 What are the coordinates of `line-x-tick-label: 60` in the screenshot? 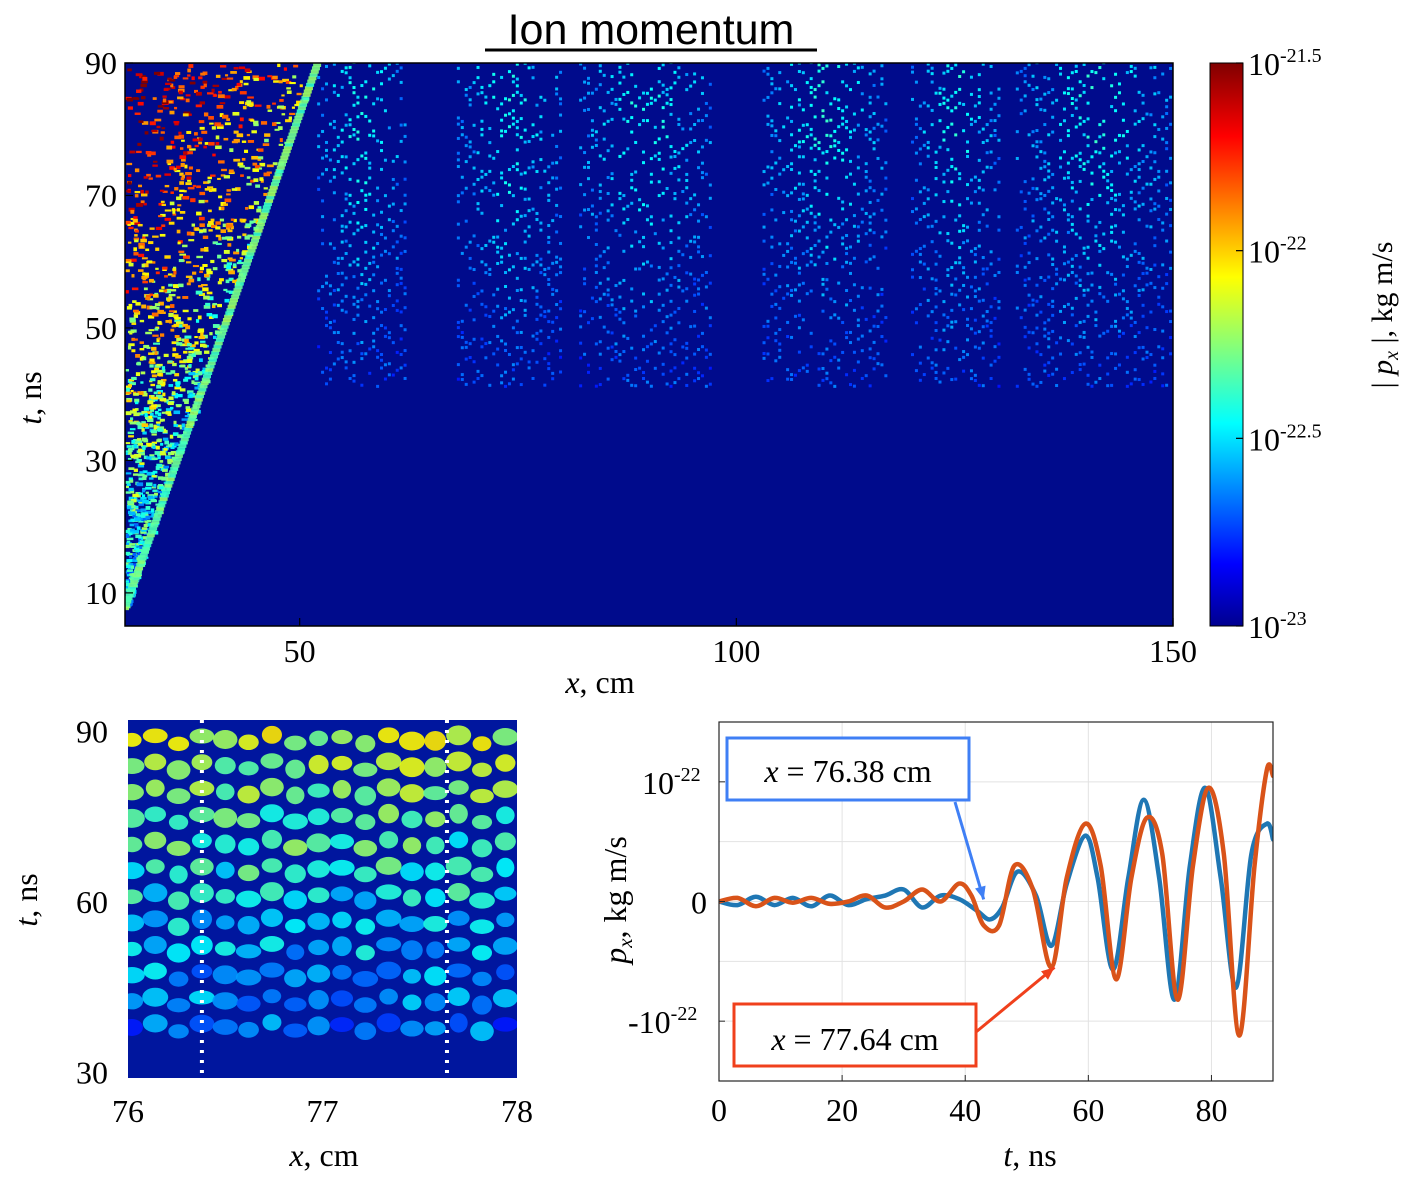 It's located at (1088, 1110).